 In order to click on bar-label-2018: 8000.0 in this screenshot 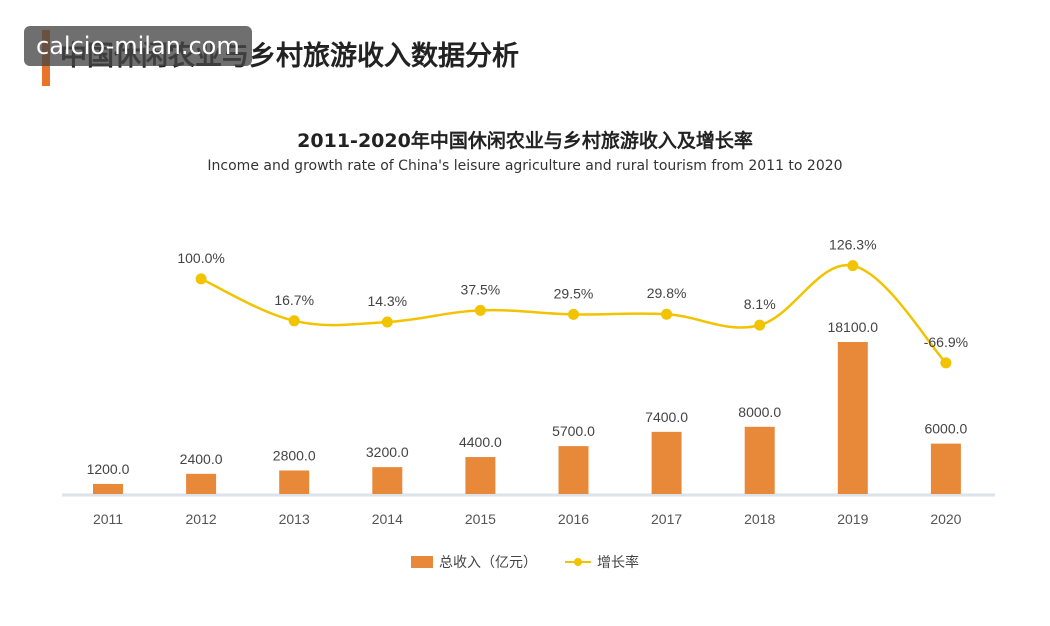, I will do `click(759, 412)`.